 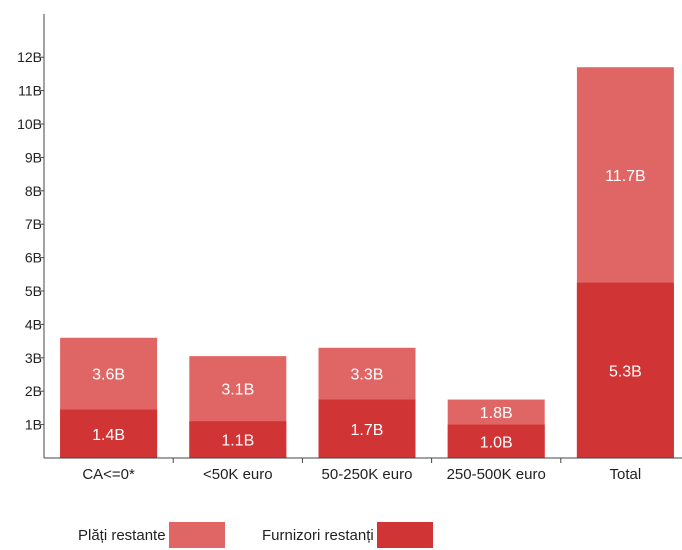 I want to click on data-label-plati-restante: 1.8B, so click(x=496, y=413).